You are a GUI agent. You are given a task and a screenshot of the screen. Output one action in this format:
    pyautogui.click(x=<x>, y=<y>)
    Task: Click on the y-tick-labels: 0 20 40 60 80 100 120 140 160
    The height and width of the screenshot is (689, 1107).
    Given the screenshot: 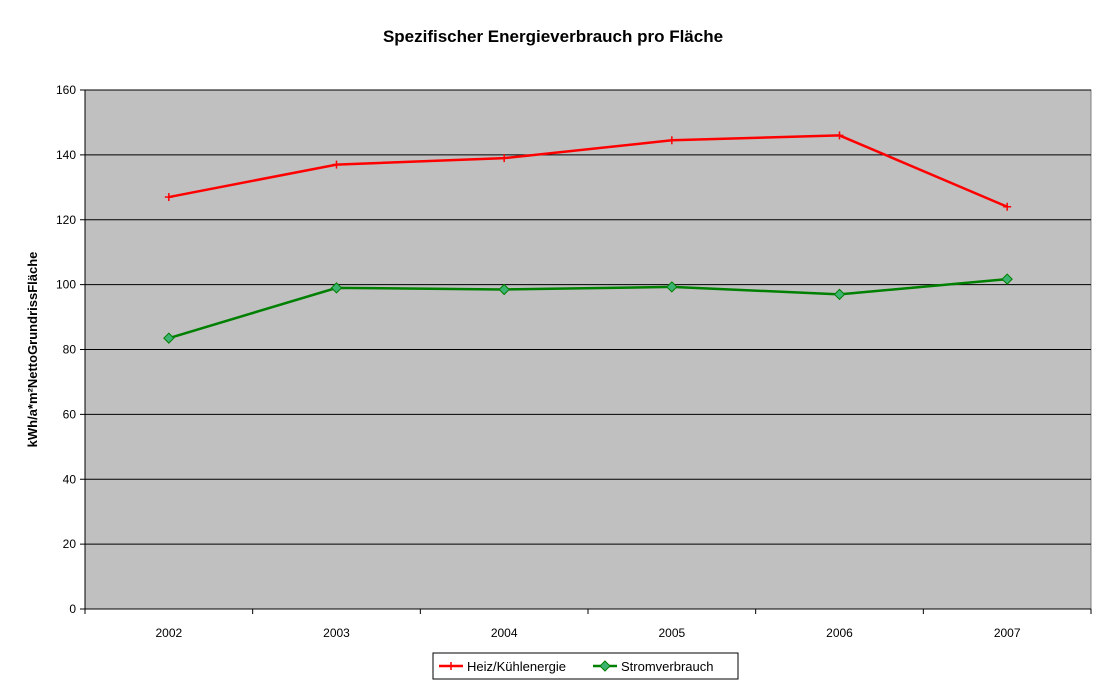 What is the action you would take?
    pyautogui.click(x=66, y=349)
    